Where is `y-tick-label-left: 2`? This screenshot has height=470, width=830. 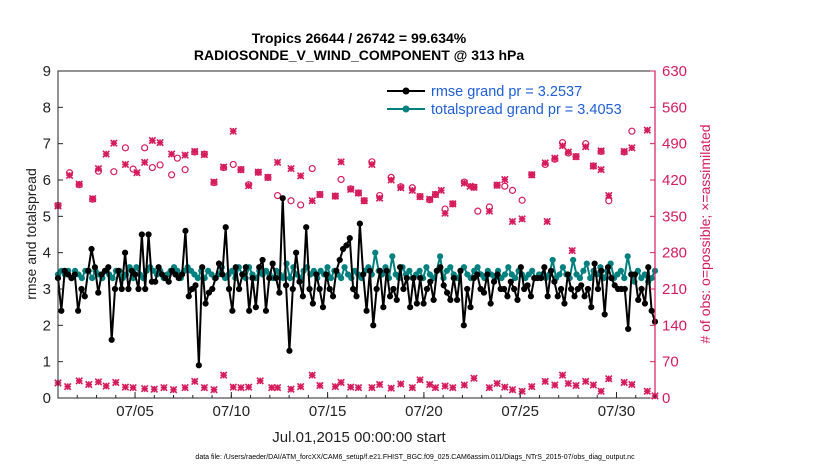
y-tick-label-left: 2 is located at coordinates (47, 325).